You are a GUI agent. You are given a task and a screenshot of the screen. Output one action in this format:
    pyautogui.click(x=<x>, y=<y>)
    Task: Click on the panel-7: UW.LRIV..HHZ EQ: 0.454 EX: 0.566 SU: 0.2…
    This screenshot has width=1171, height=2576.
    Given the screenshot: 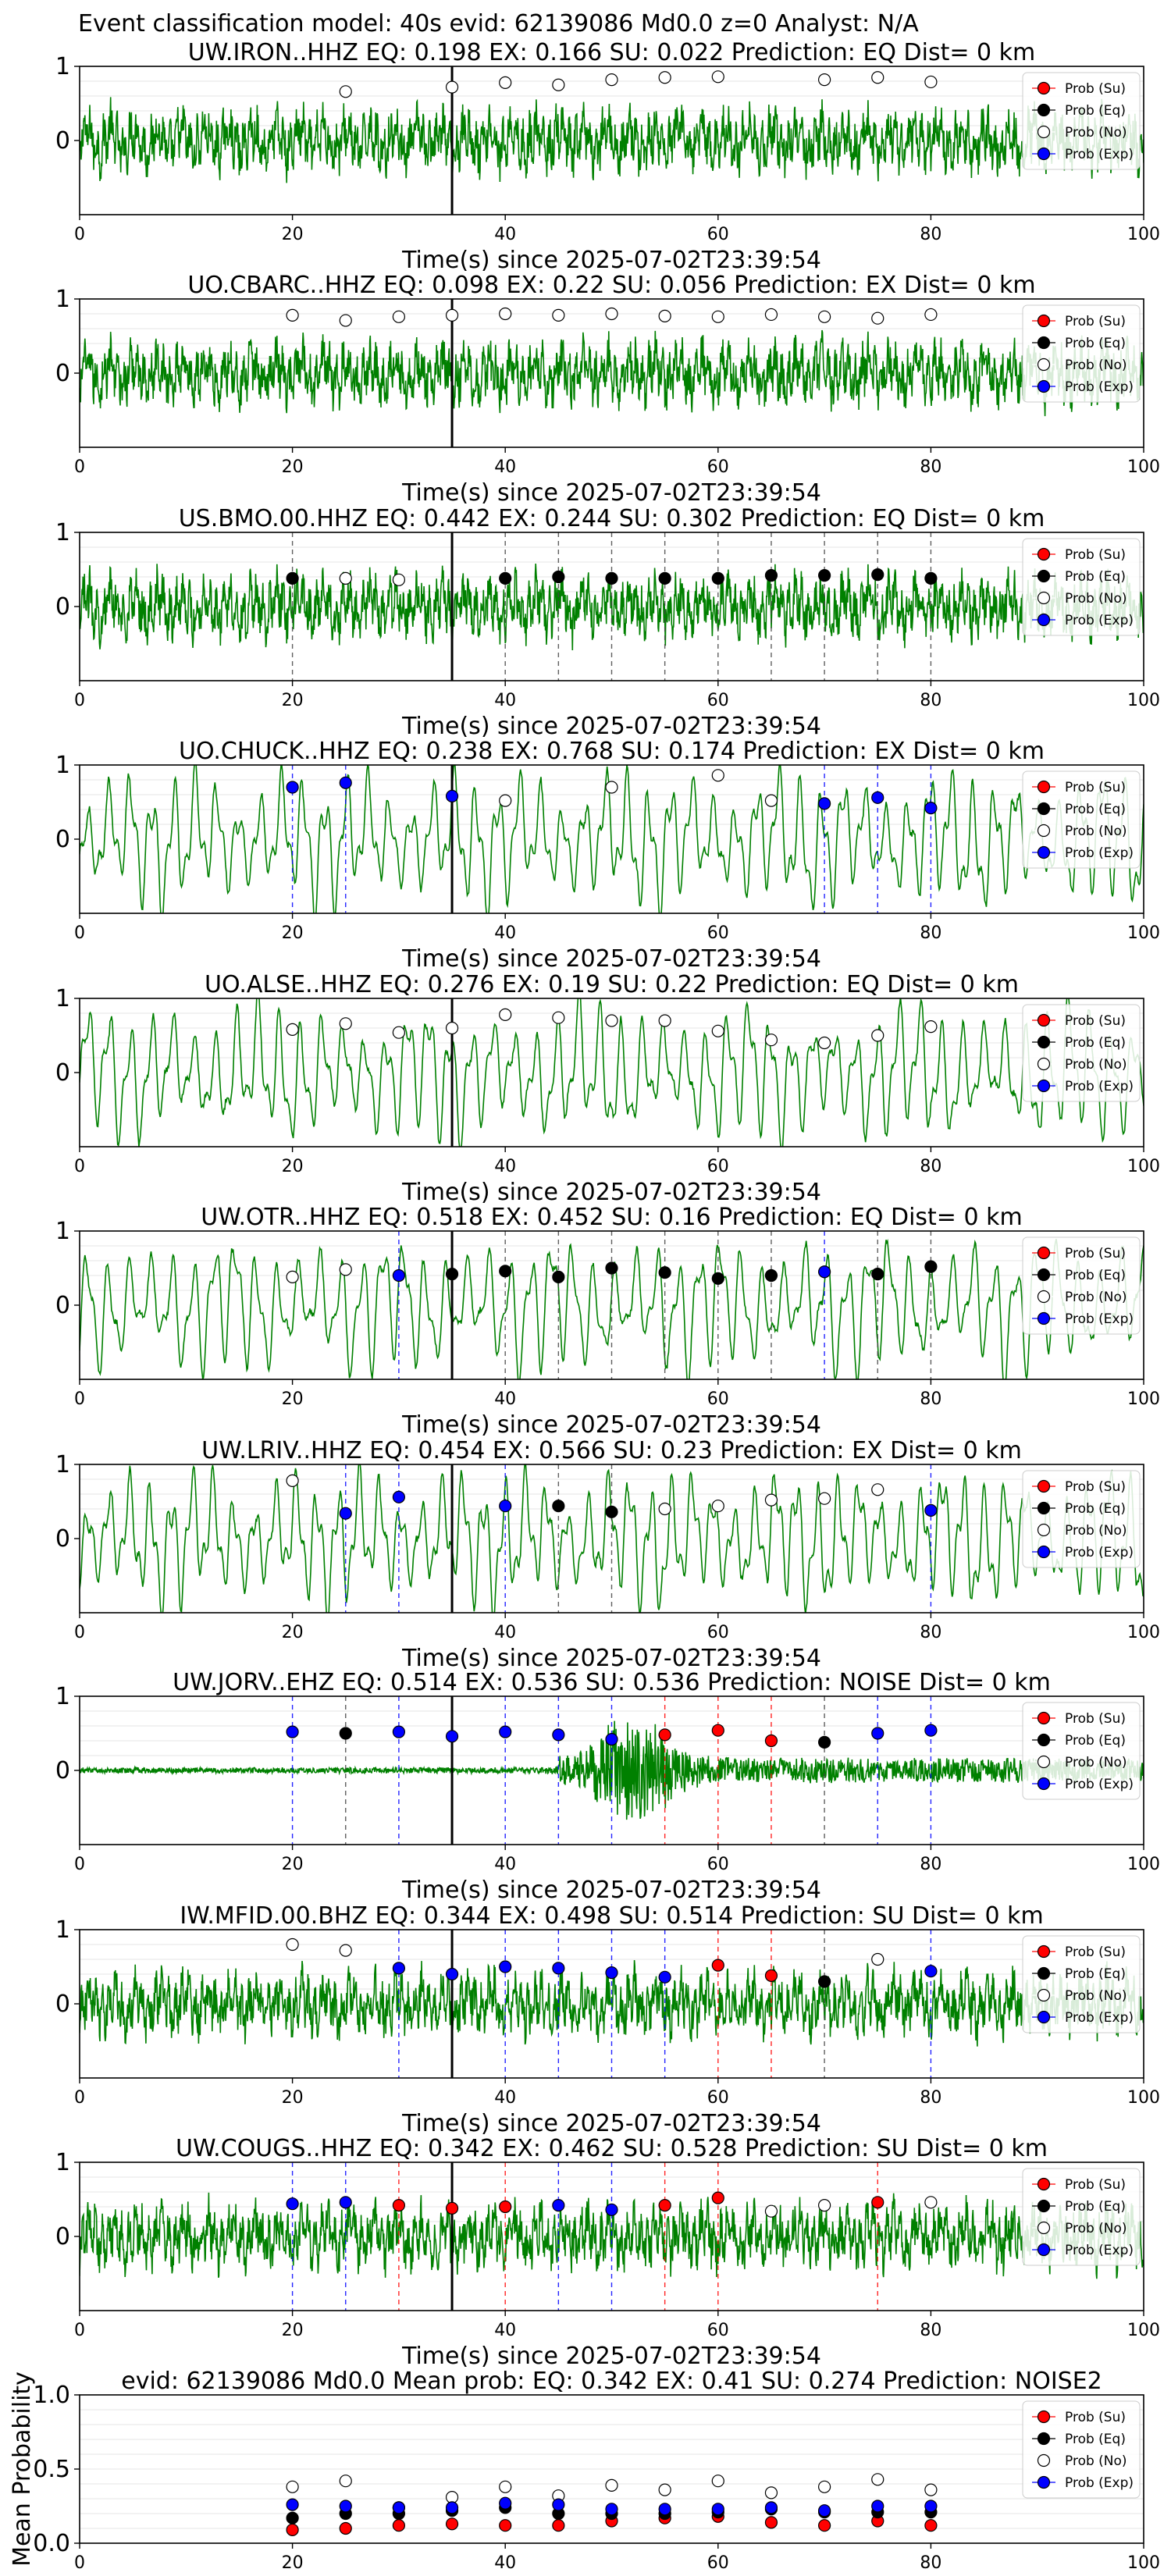 What is the action you would take?
    pyautogui.click(x=607, y=1554)
    